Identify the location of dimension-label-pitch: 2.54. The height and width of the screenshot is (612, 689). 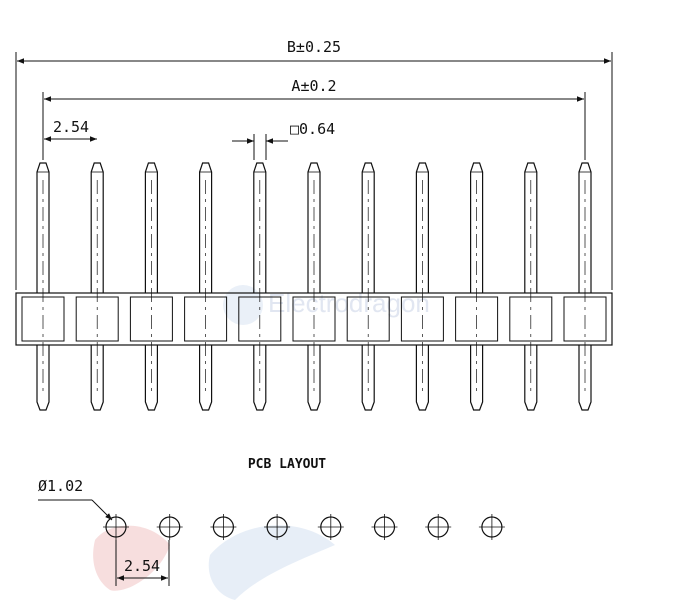
(71, 127).